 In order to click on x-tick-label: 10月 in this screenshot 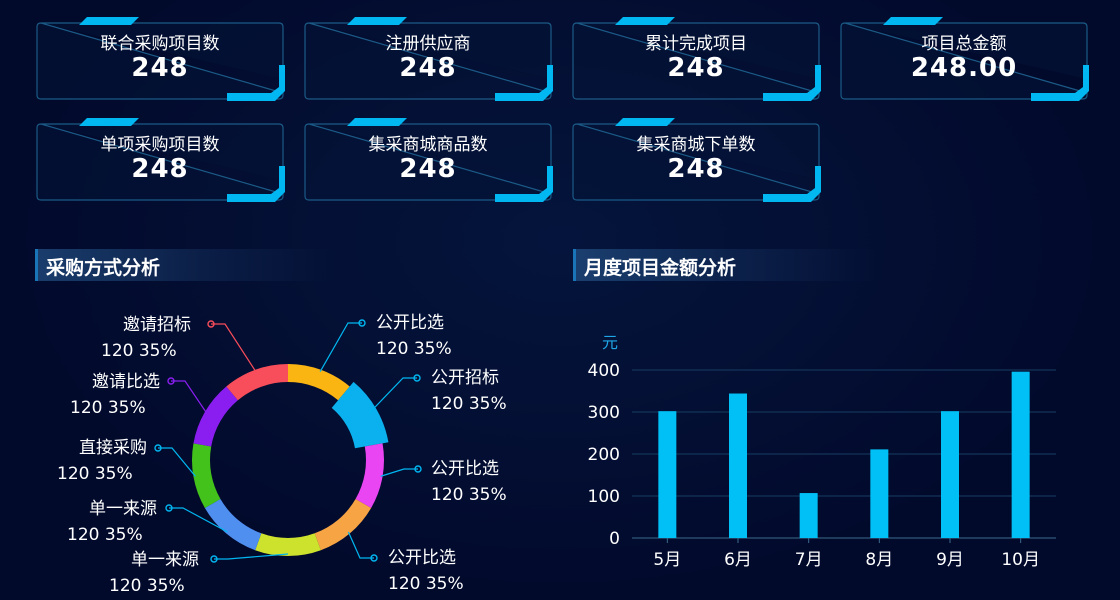, I will do `click(1020, 560)`.